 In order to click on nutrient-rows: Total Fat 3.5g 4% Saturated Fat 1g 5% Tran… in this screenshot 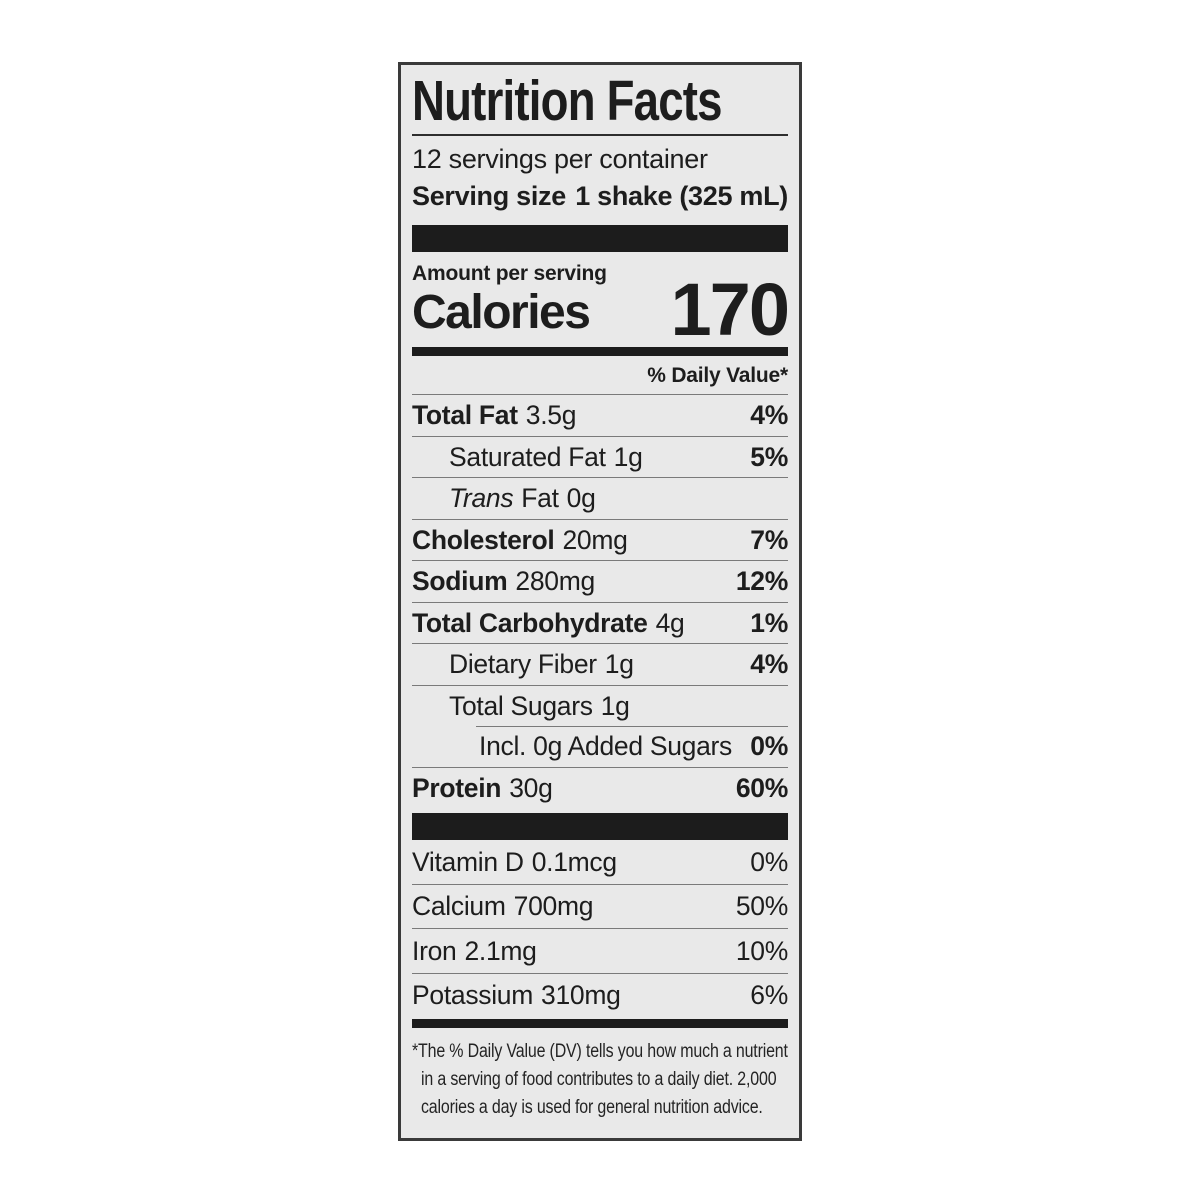, I will do `click(600, 601)`.